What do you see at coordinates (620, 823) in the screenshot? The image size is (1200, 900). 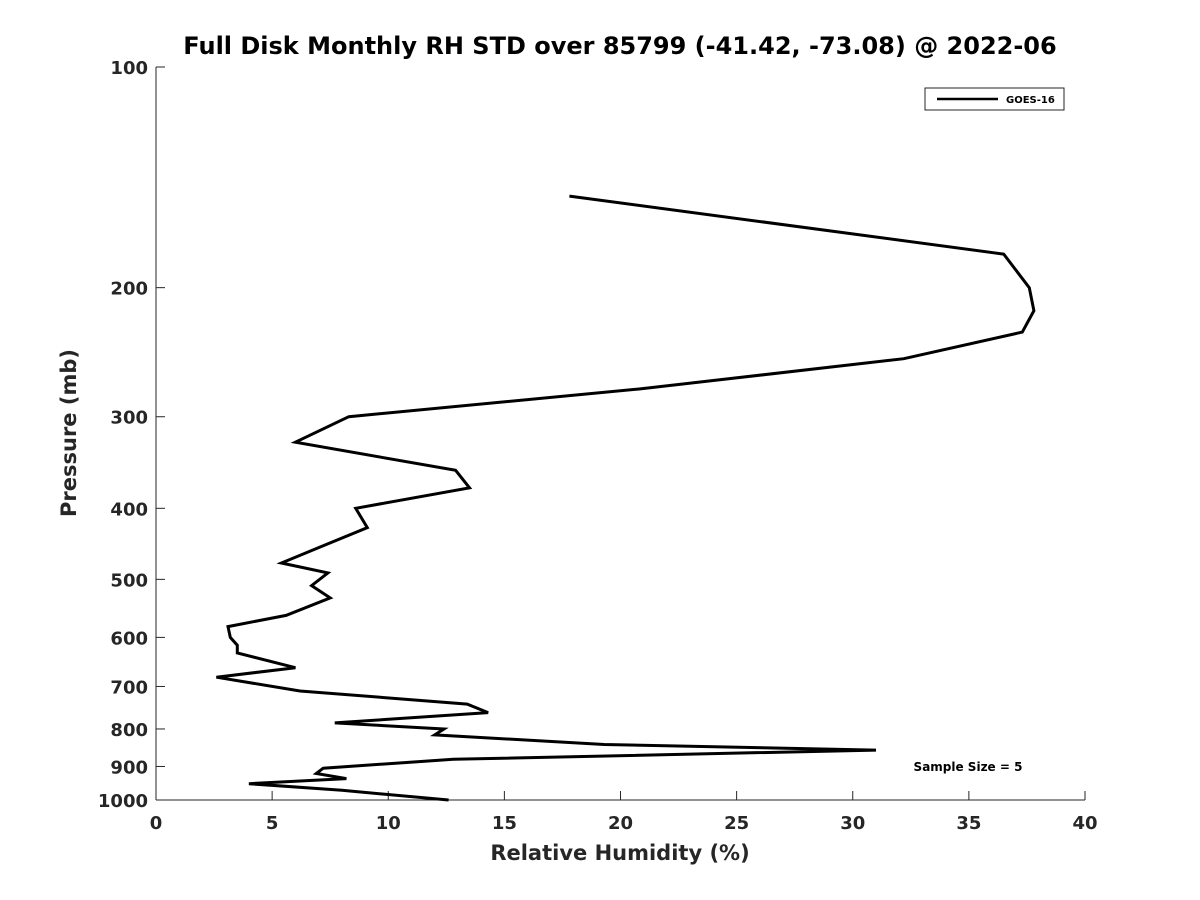 I see `x-tick-label: 20` at bounding box center [620, 823].